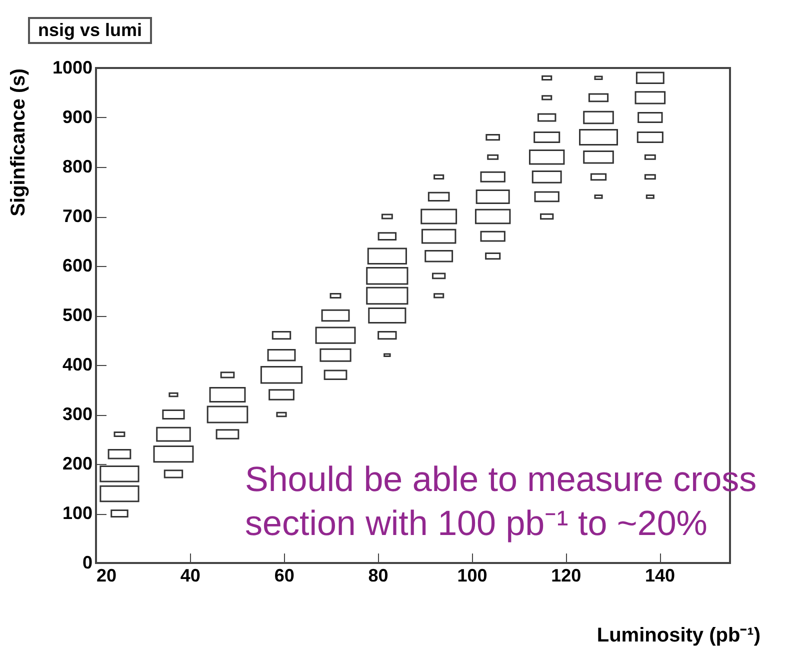 The width and height of the screenshot is (794, 646). What do you see at coordinates (77, 464) in the screenshot?
I see `y-tick-label: 200` at bounding box center [77, 464].